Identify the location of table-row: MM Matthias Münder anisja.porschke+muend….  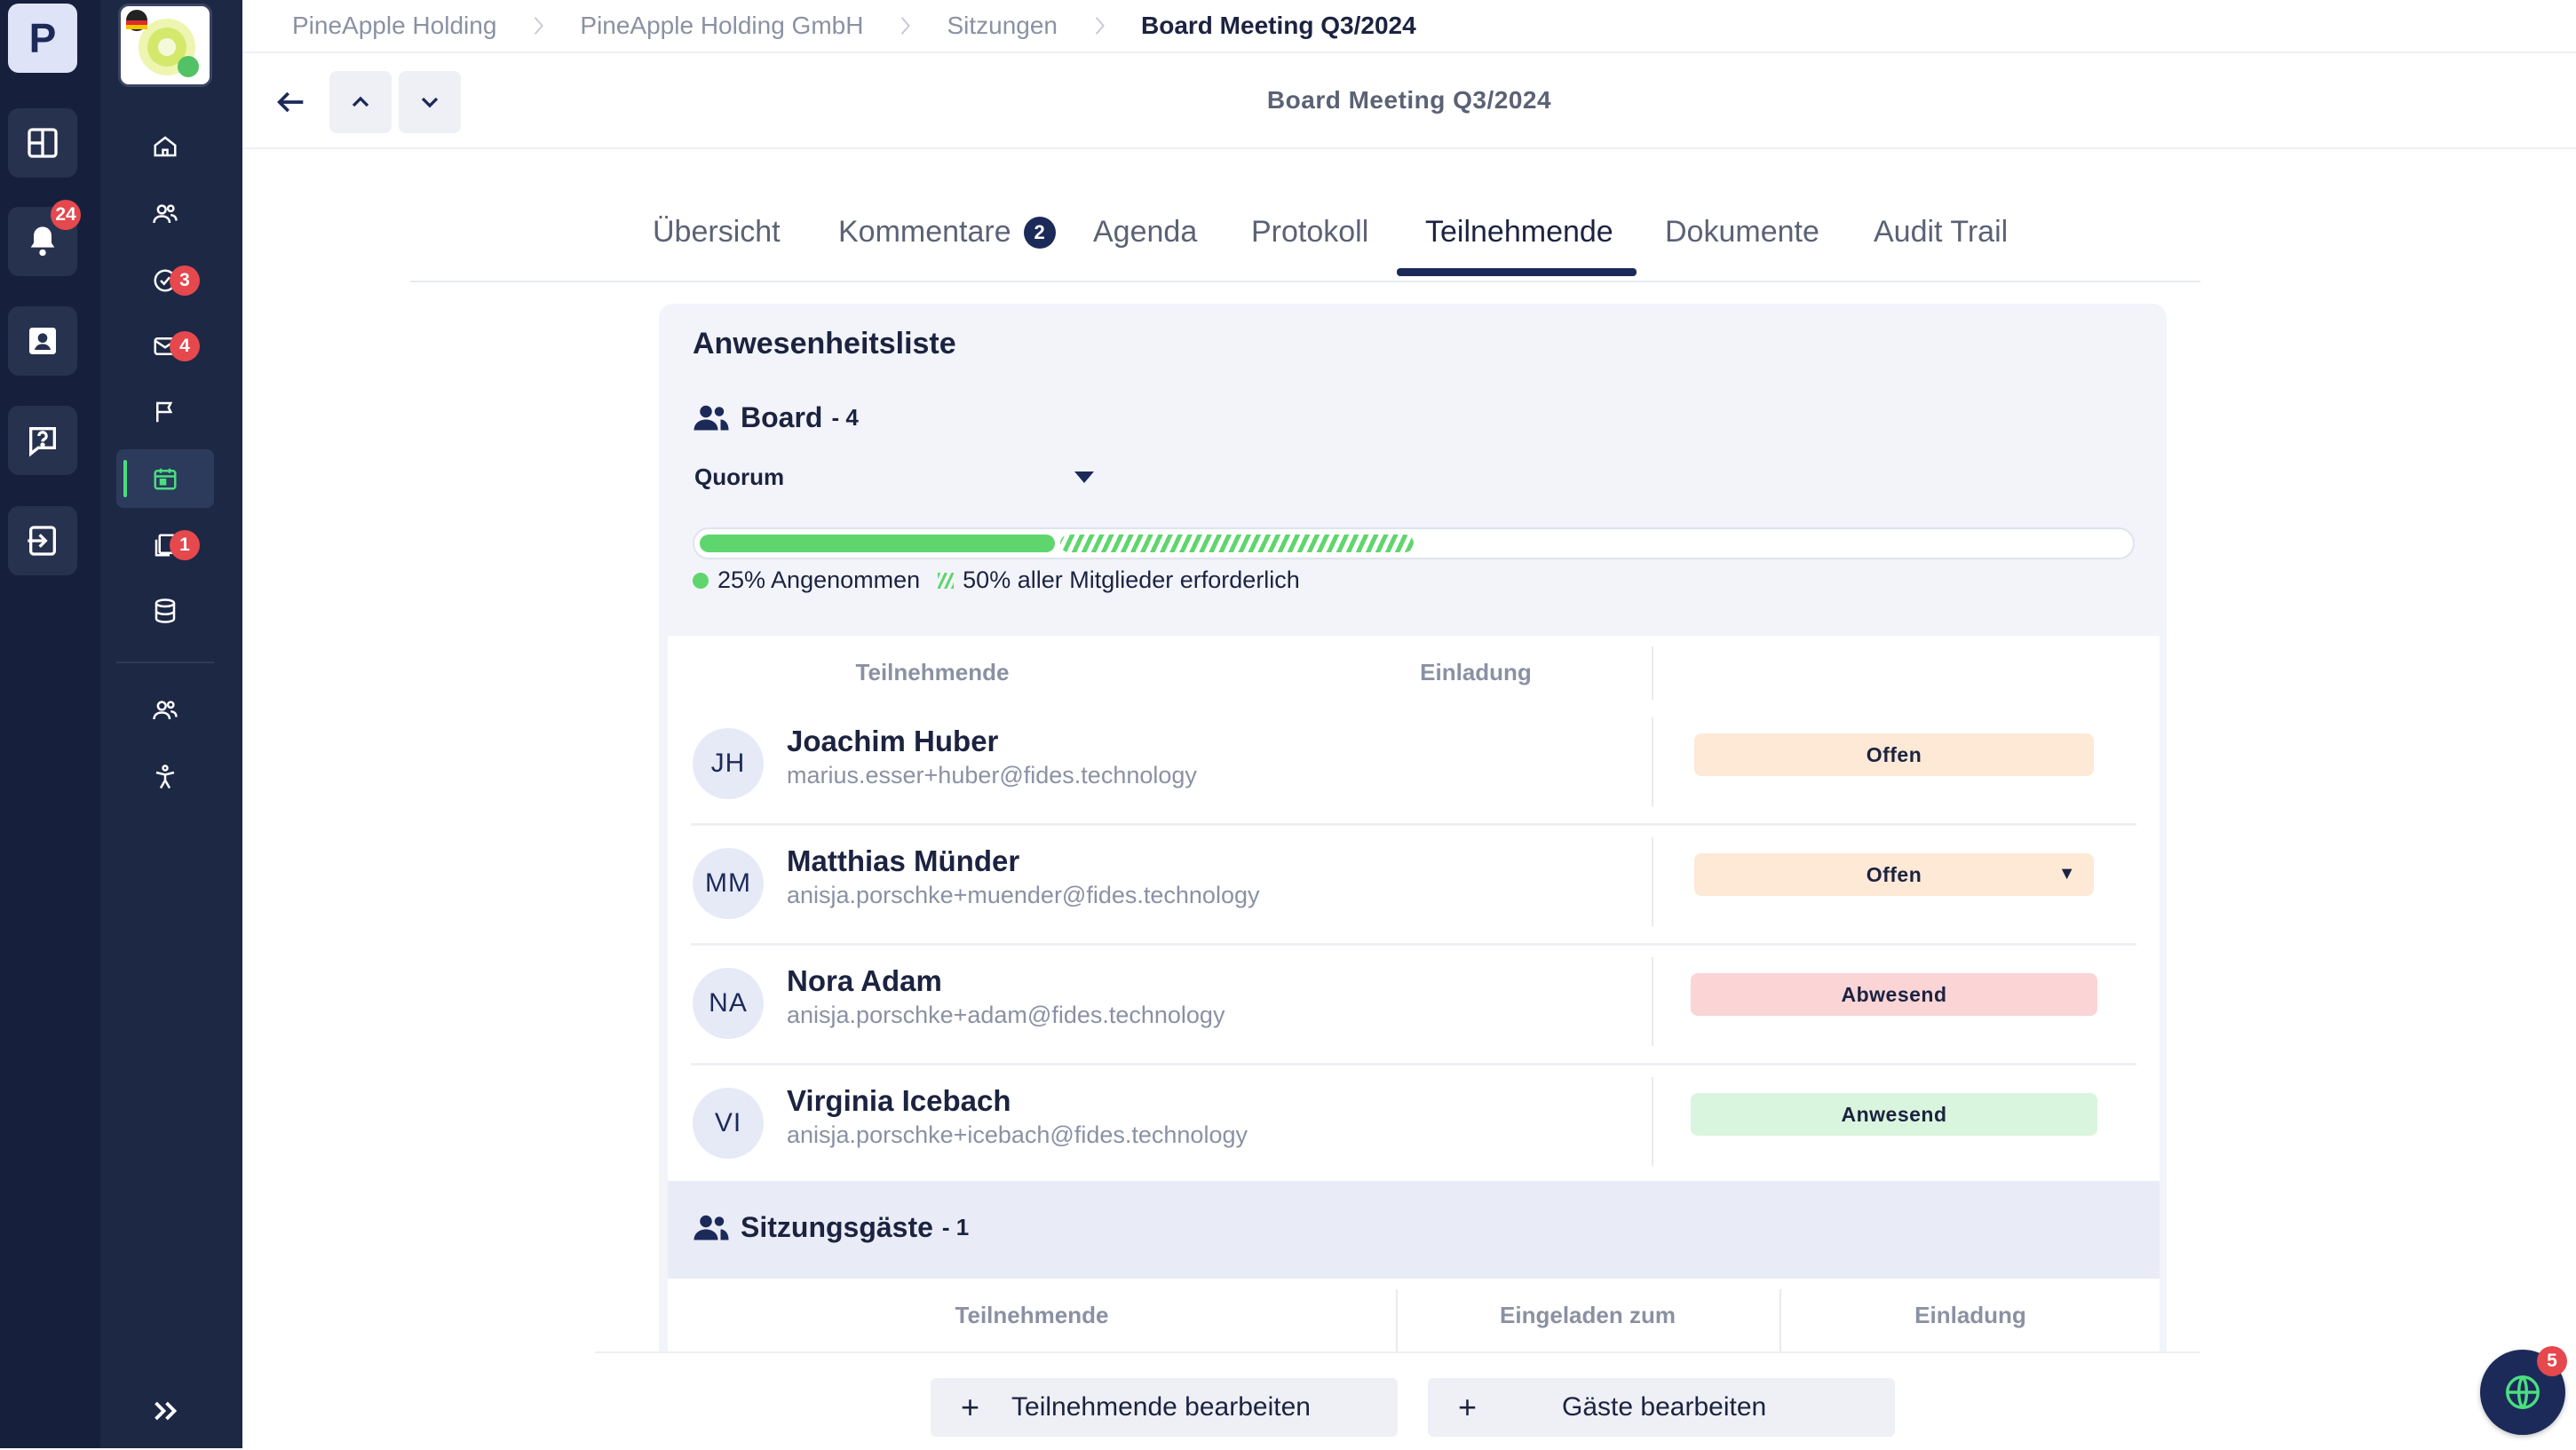
(1413, 887).